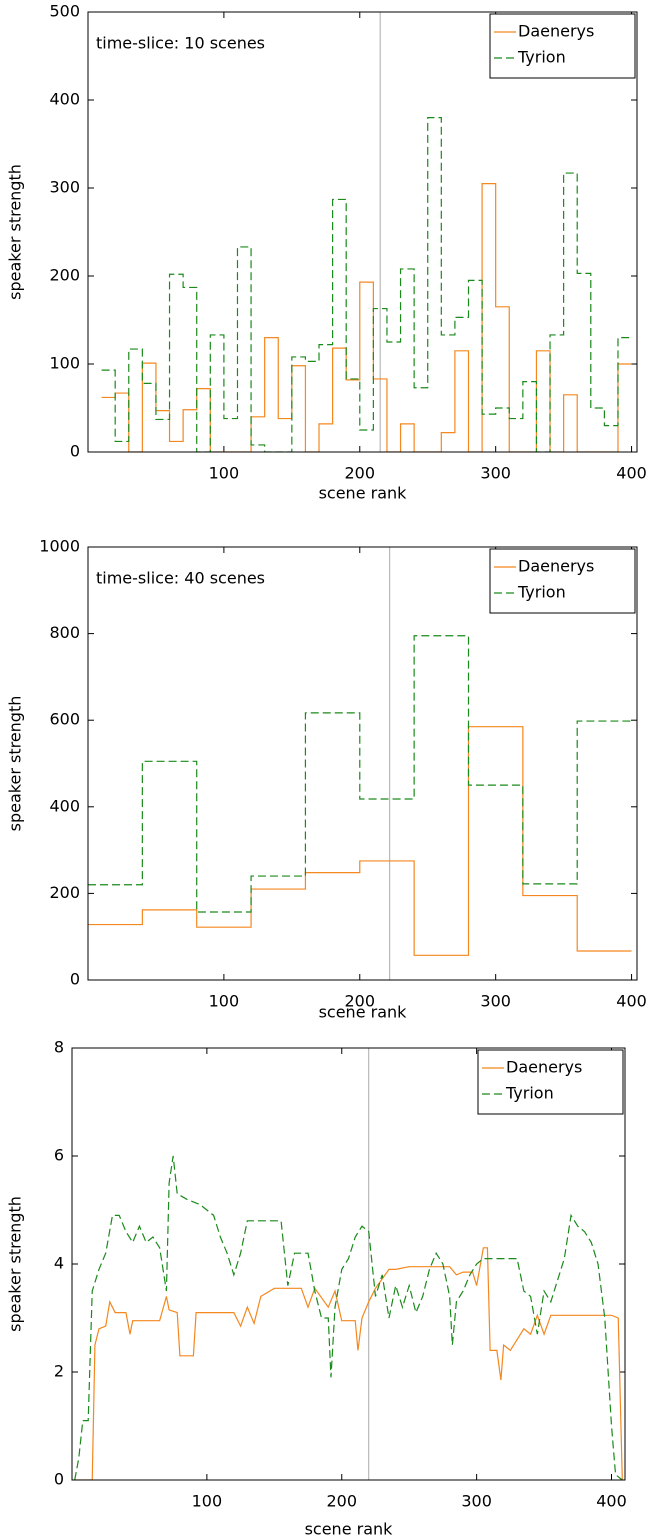 This screenshot has width=659, height=1540. Describe the element at coordinates (64, 363) in the screenshot. I see `y-tick-label: 100` at that location.